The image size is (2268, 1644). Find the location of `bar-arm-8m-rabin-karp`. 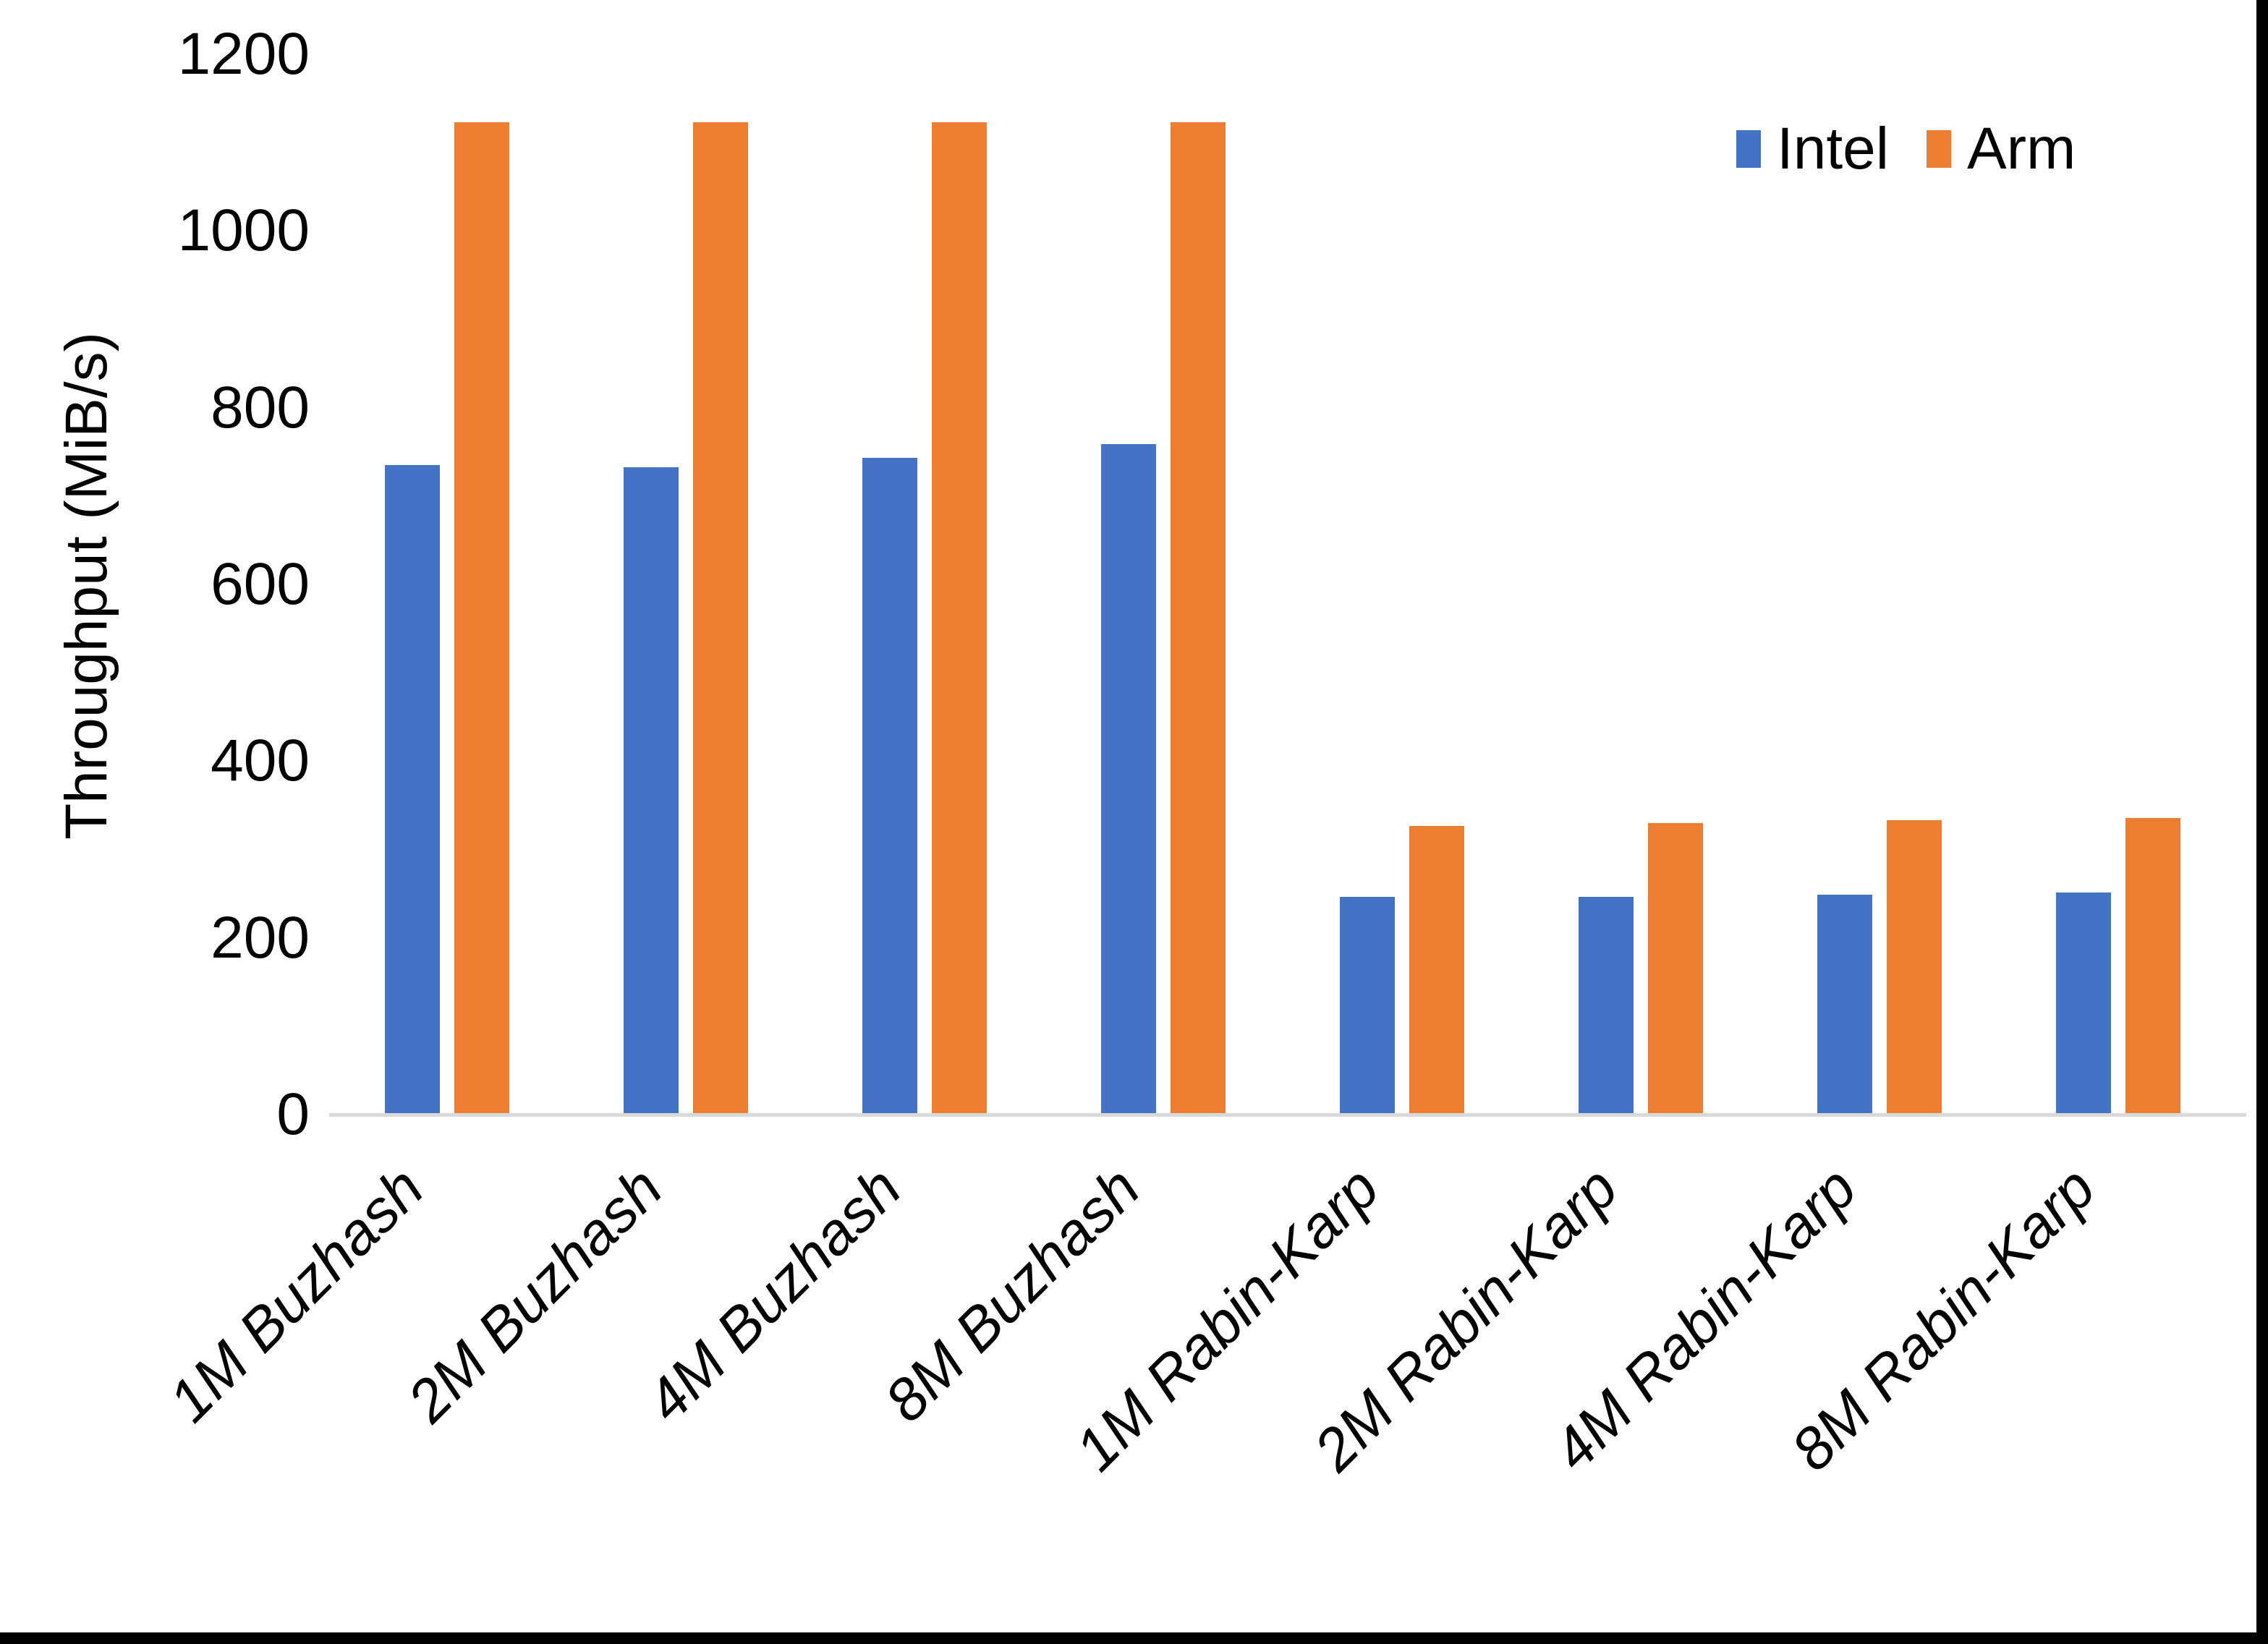

bar-arm-8m-rabin-karp is located at coordinates (2152, 966).